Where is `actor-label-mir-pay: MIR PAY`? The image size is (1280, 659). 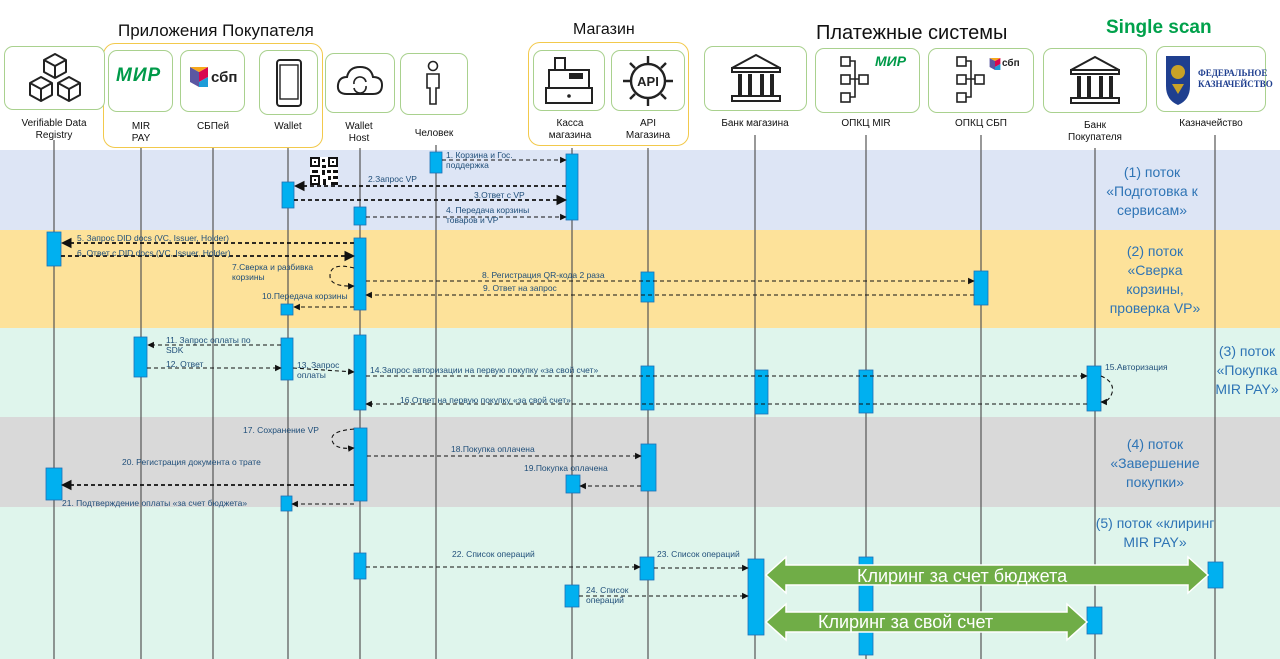 actor-label-mir-pay: MIR PAY is located at coordinates (141, 132).